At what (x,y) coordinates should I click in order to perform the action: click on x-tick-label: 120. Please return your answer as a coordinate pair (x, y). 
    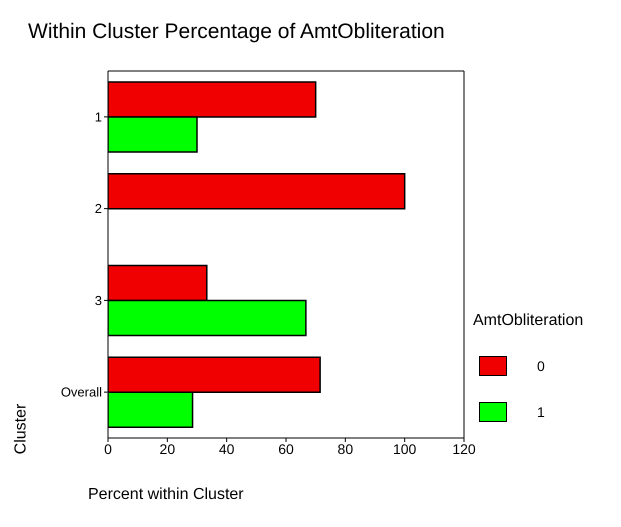
    Looking at the image, I should click on (464, 448).